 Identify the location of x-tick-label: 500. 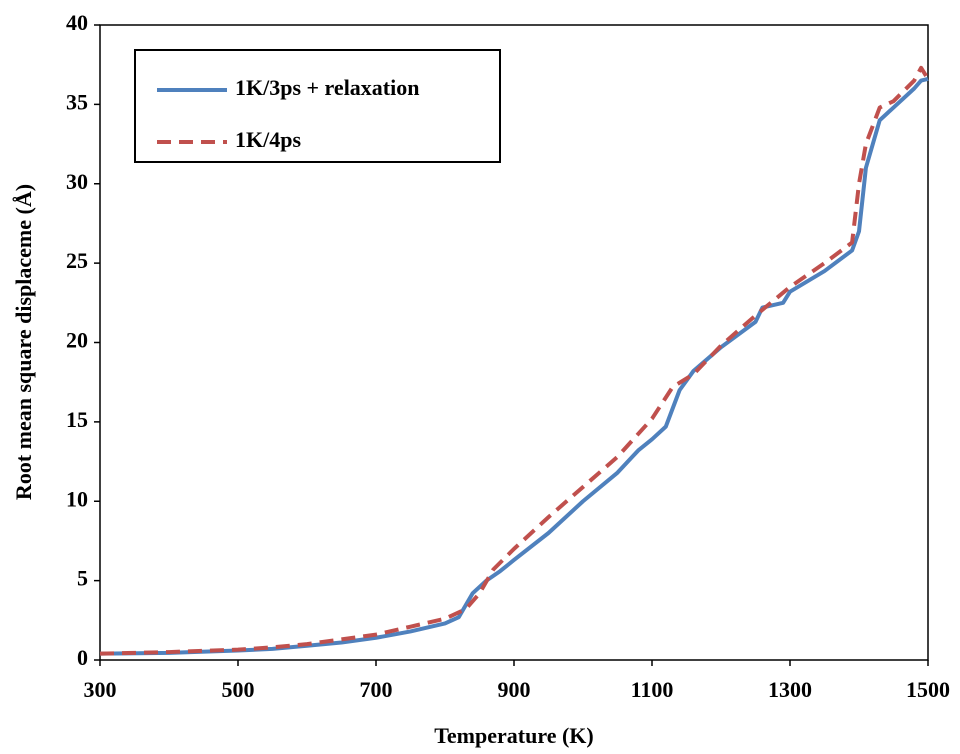
(238, 689).